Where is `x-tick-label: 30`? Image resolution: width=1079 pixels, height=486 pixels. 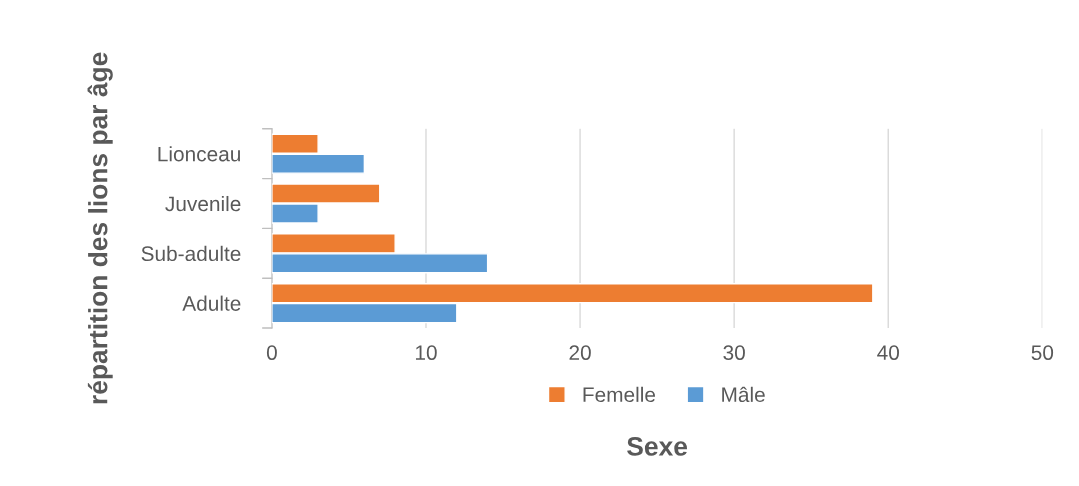 x-tick-label: 30 is located at coordinates (734, 353).